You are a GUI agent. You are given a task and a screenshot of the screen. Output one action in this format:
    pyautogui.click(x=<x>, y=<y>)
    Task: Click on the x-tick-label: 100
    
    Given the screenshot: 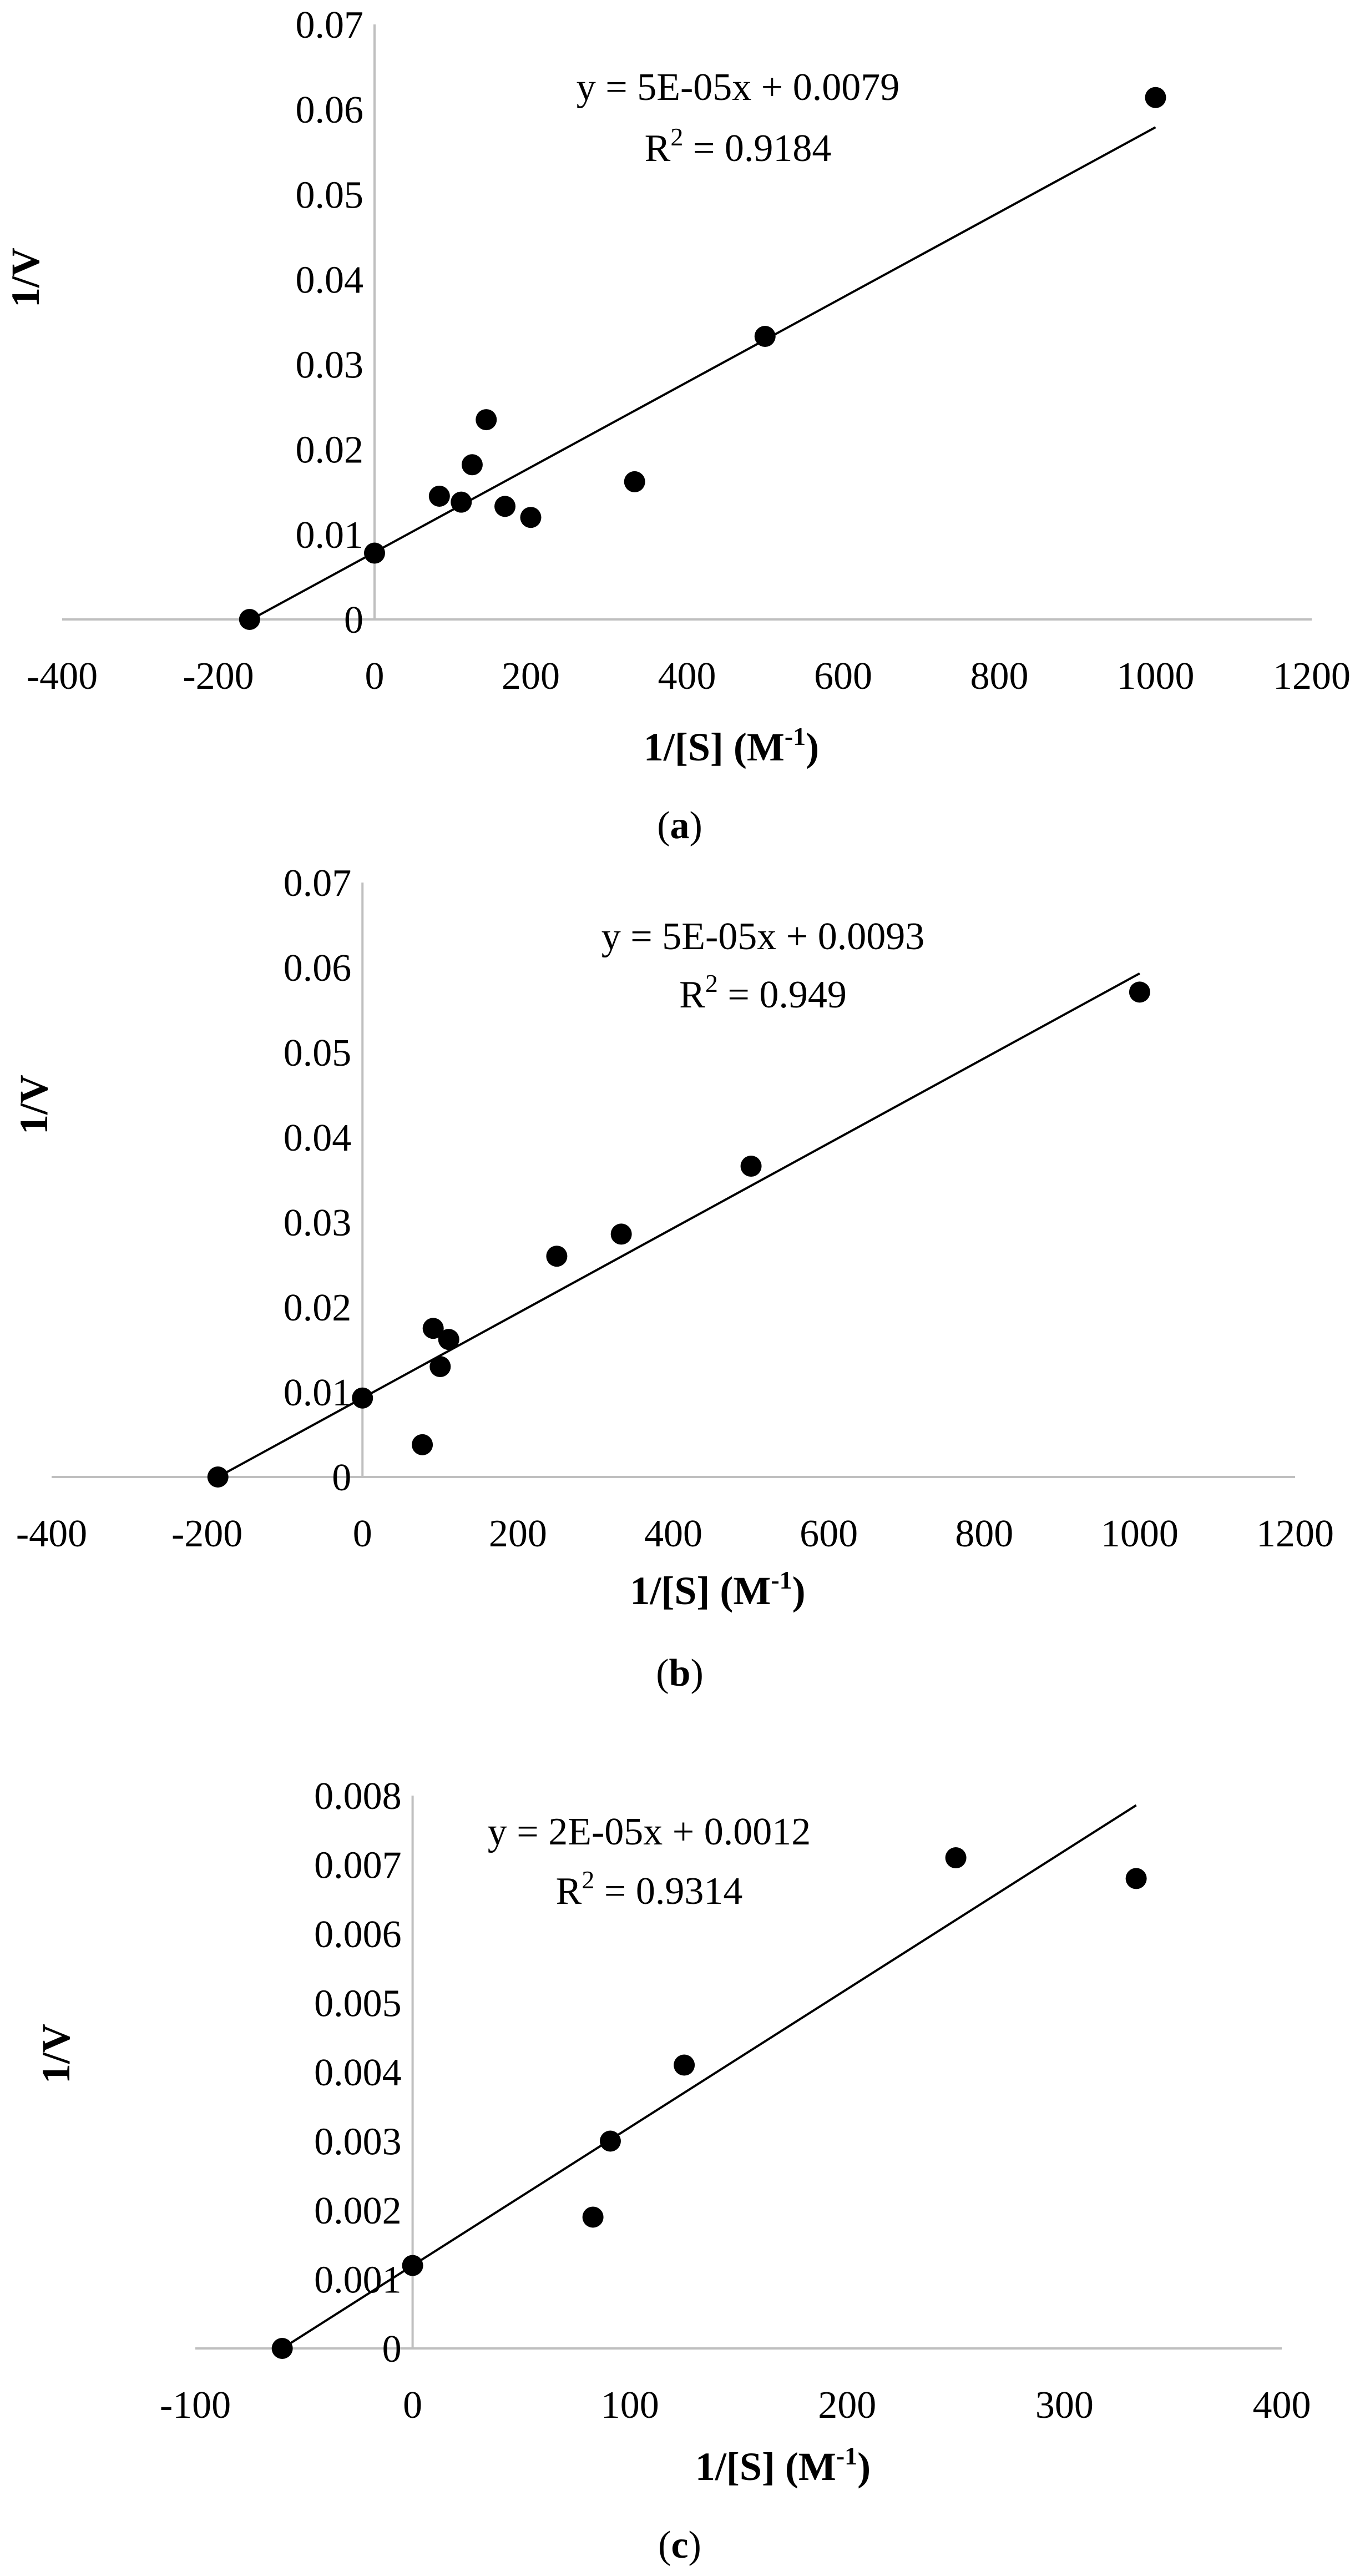 What is the action you would take?
    pyautogui.click(x=630, y=2405)
    